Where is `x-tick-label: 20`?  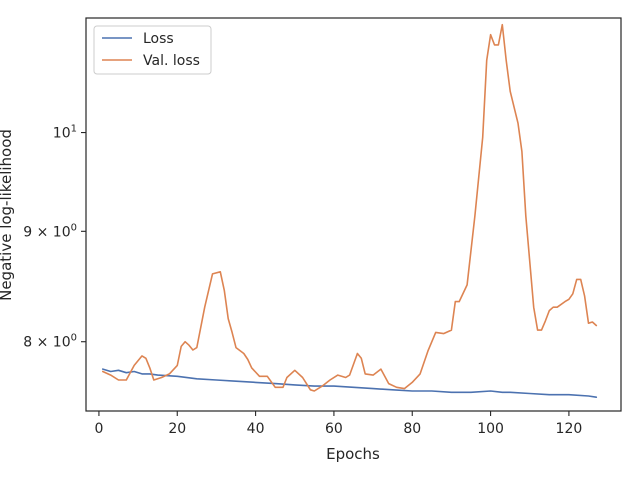 x-tick-label: 20 is located at coordinates (177, 429).